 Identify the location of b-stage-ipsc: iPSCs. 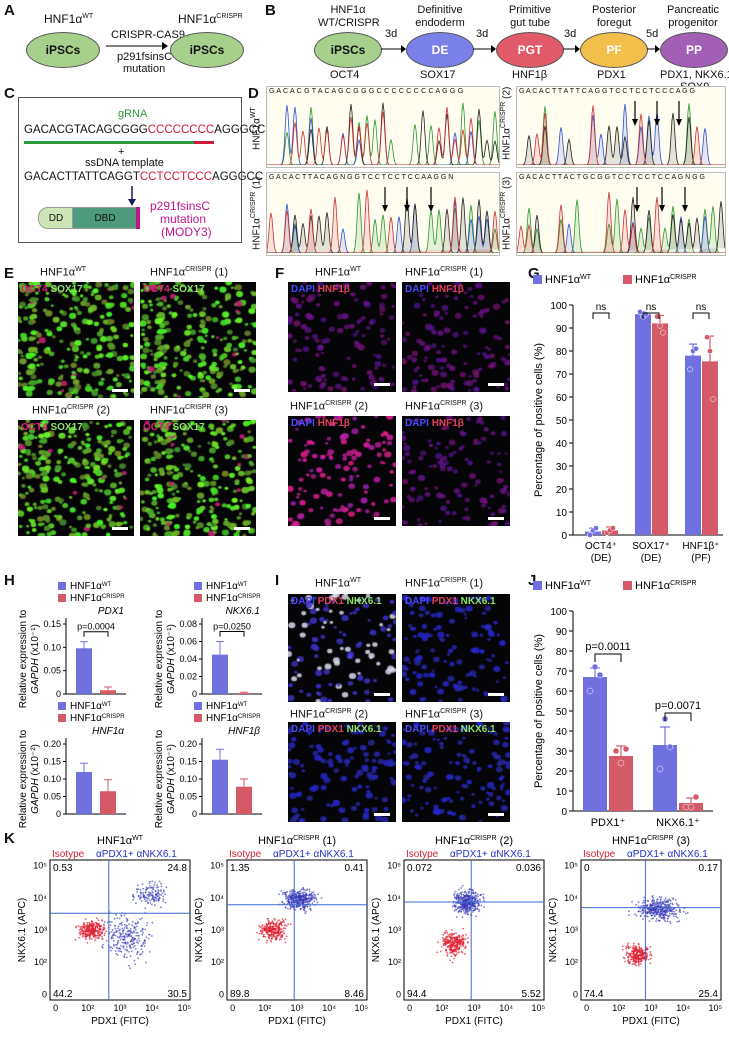
(348, 50).